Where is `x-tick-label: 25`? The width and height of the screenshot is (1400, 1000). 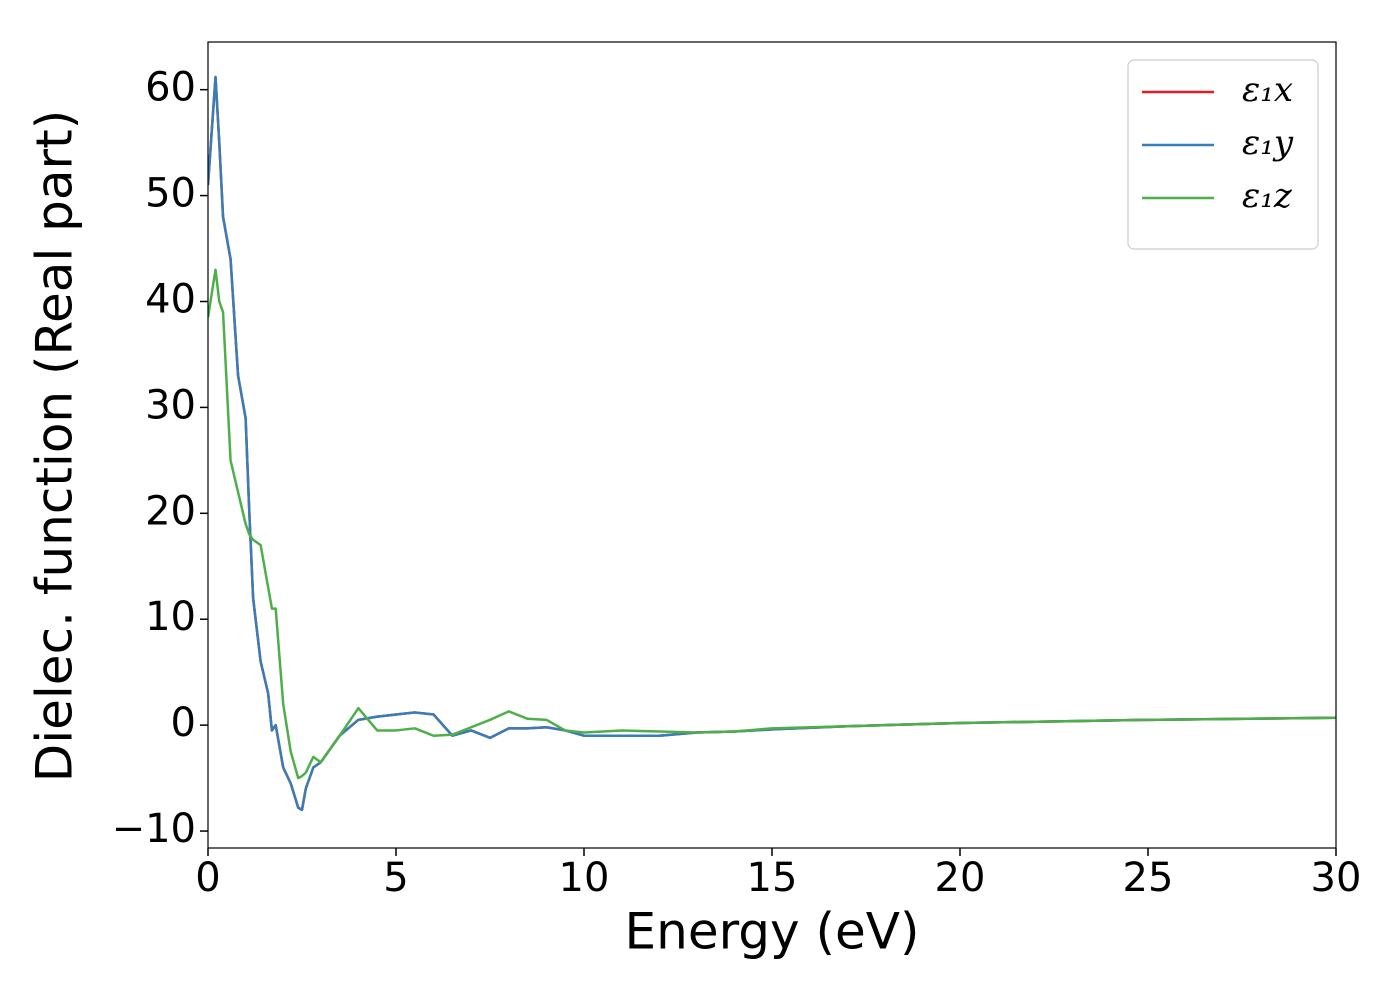
x-tick-label: 25 is located at coordinates (1148, 878).